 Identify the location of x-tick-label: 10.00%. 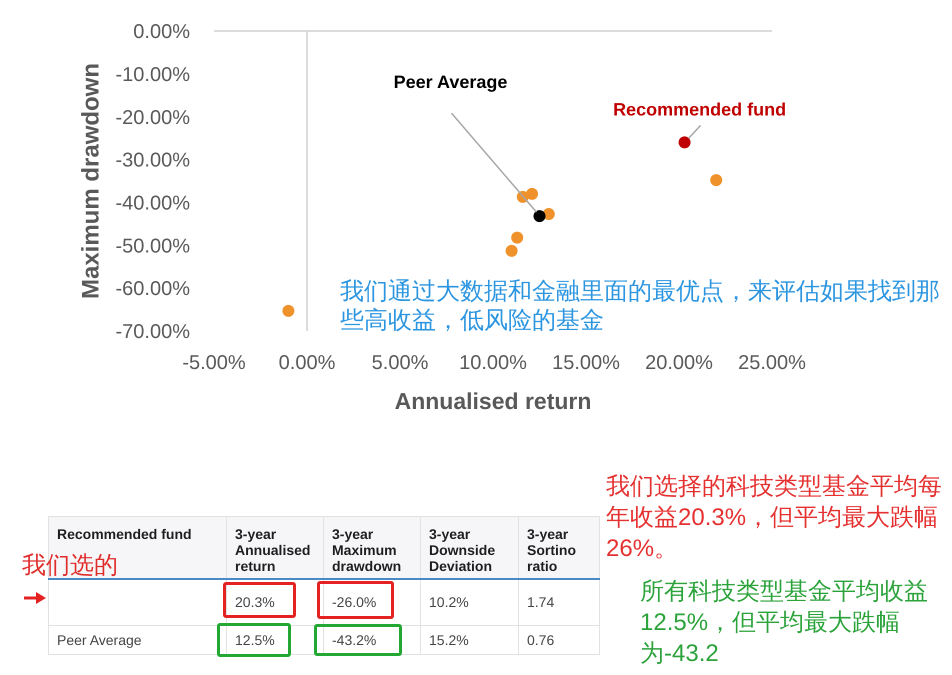
(493, 363).